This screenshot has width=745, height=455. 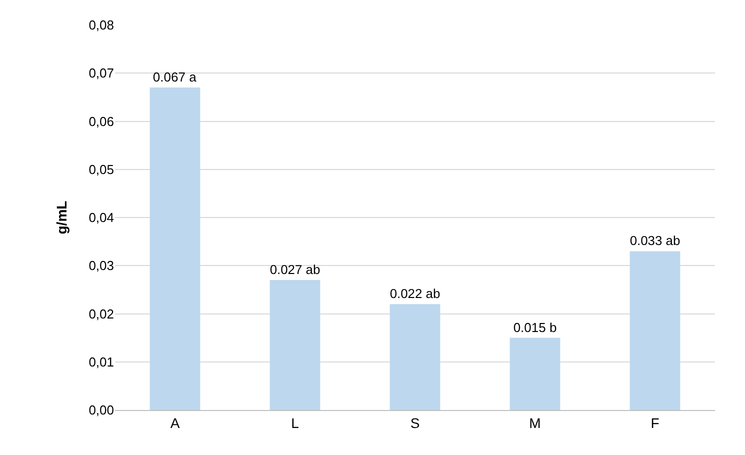 What do you see at coordinates (295, 422) in the screenshot?
I see `x-tick-label: L` at bounding box center [295, 422].